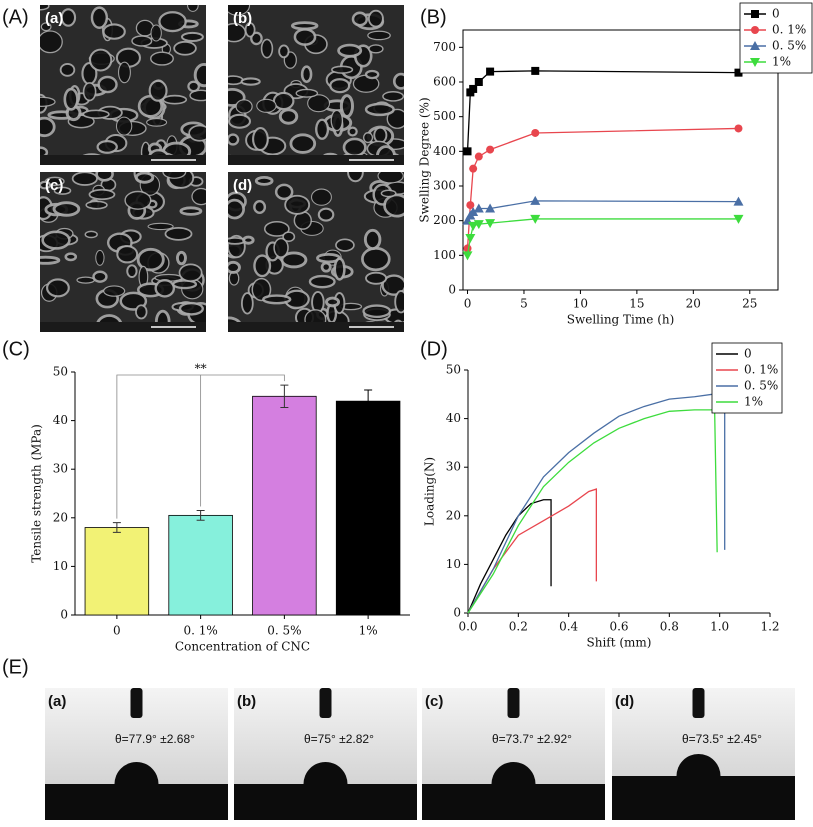 Image resolution: width=813 pixels, height=827 pixels. What do you see at coordinates (749, 304) in the screenshot?
I see `x-tick-label: 25` at bounding box center [749, 304].